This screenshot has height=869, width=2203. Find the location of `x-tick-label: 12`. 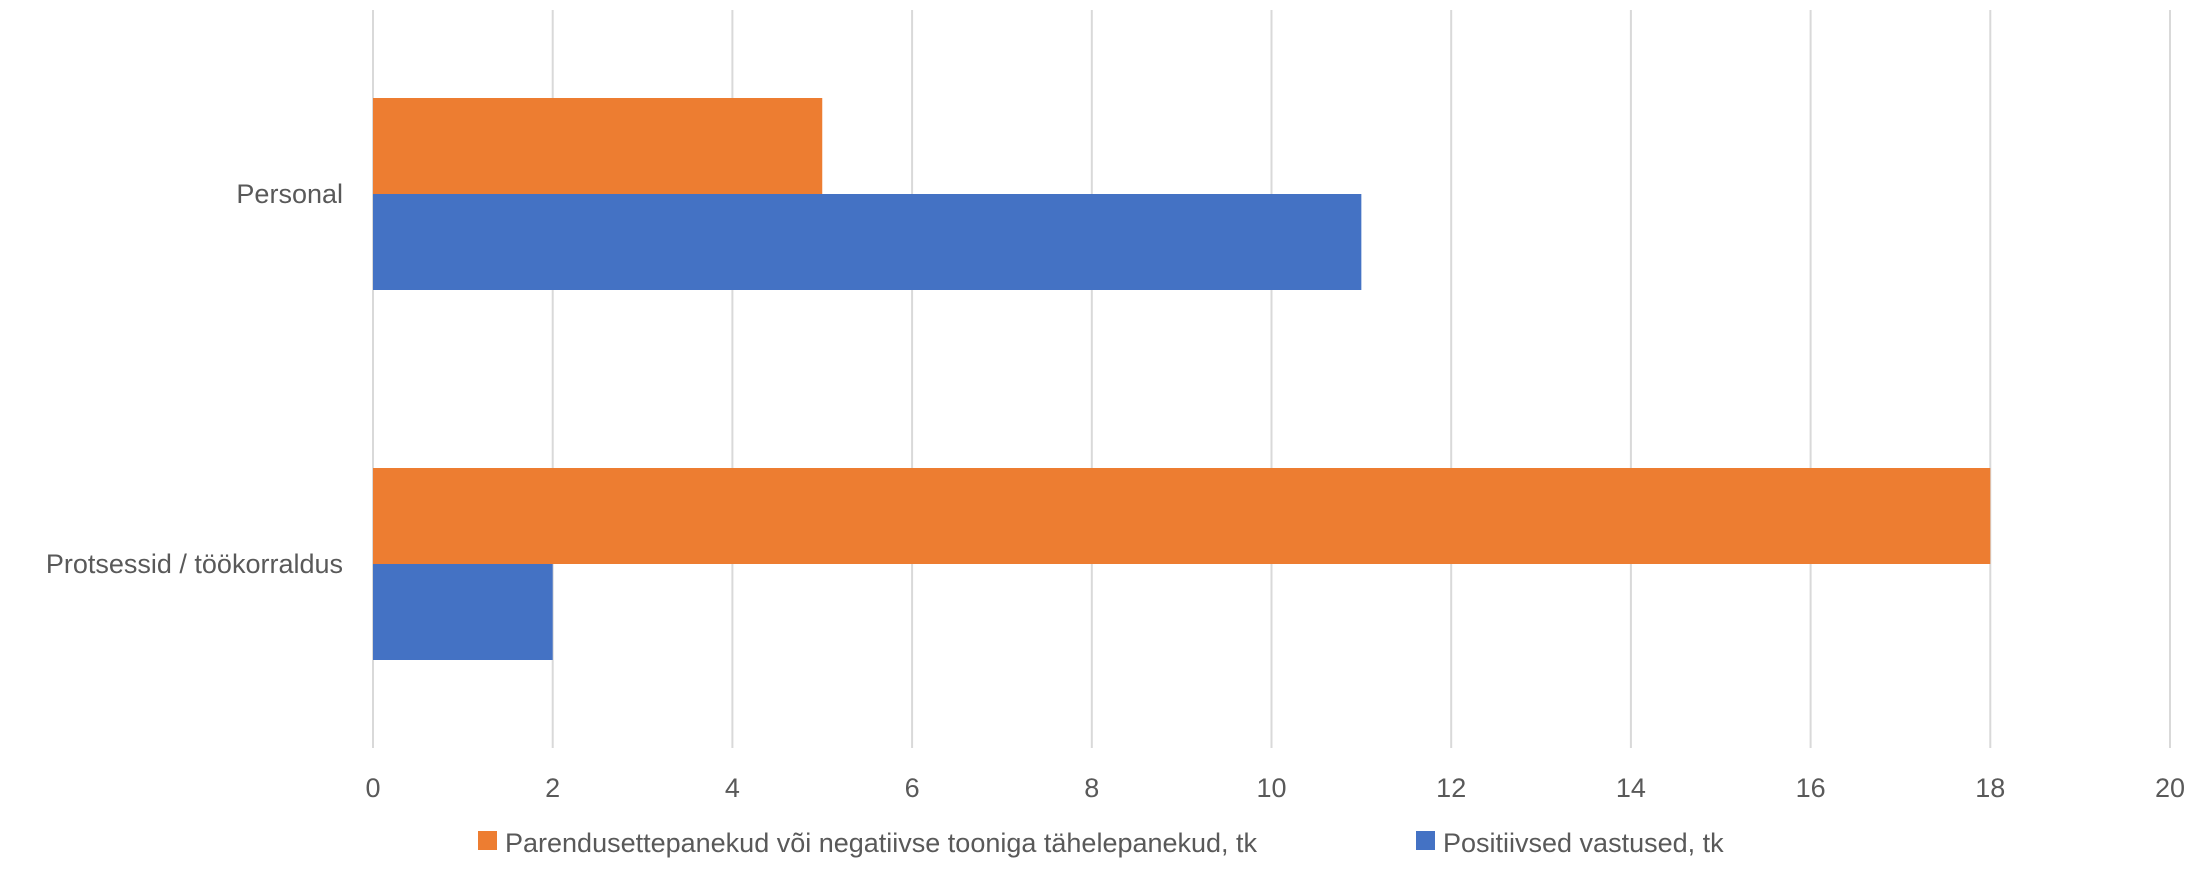

x-tick-label: 12 is located at coordinates (1451, 788).